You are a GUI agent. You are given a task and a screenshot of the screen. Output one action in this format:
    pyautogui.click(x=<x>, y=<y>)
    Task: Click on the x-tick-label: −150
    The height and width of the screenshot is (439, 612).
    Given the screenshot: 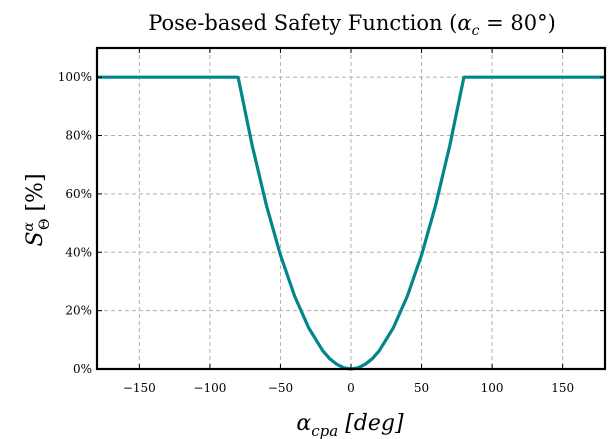 What is the action you would take?
    pyautogui.click(x=139, y=388)
    